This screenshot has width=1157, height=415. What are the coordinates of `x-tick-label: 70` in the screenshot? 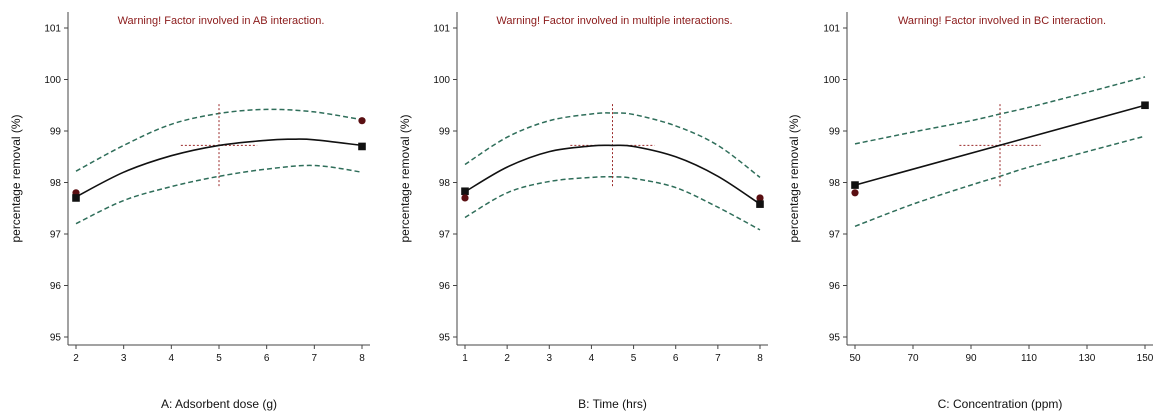 It's located at (913, 358).